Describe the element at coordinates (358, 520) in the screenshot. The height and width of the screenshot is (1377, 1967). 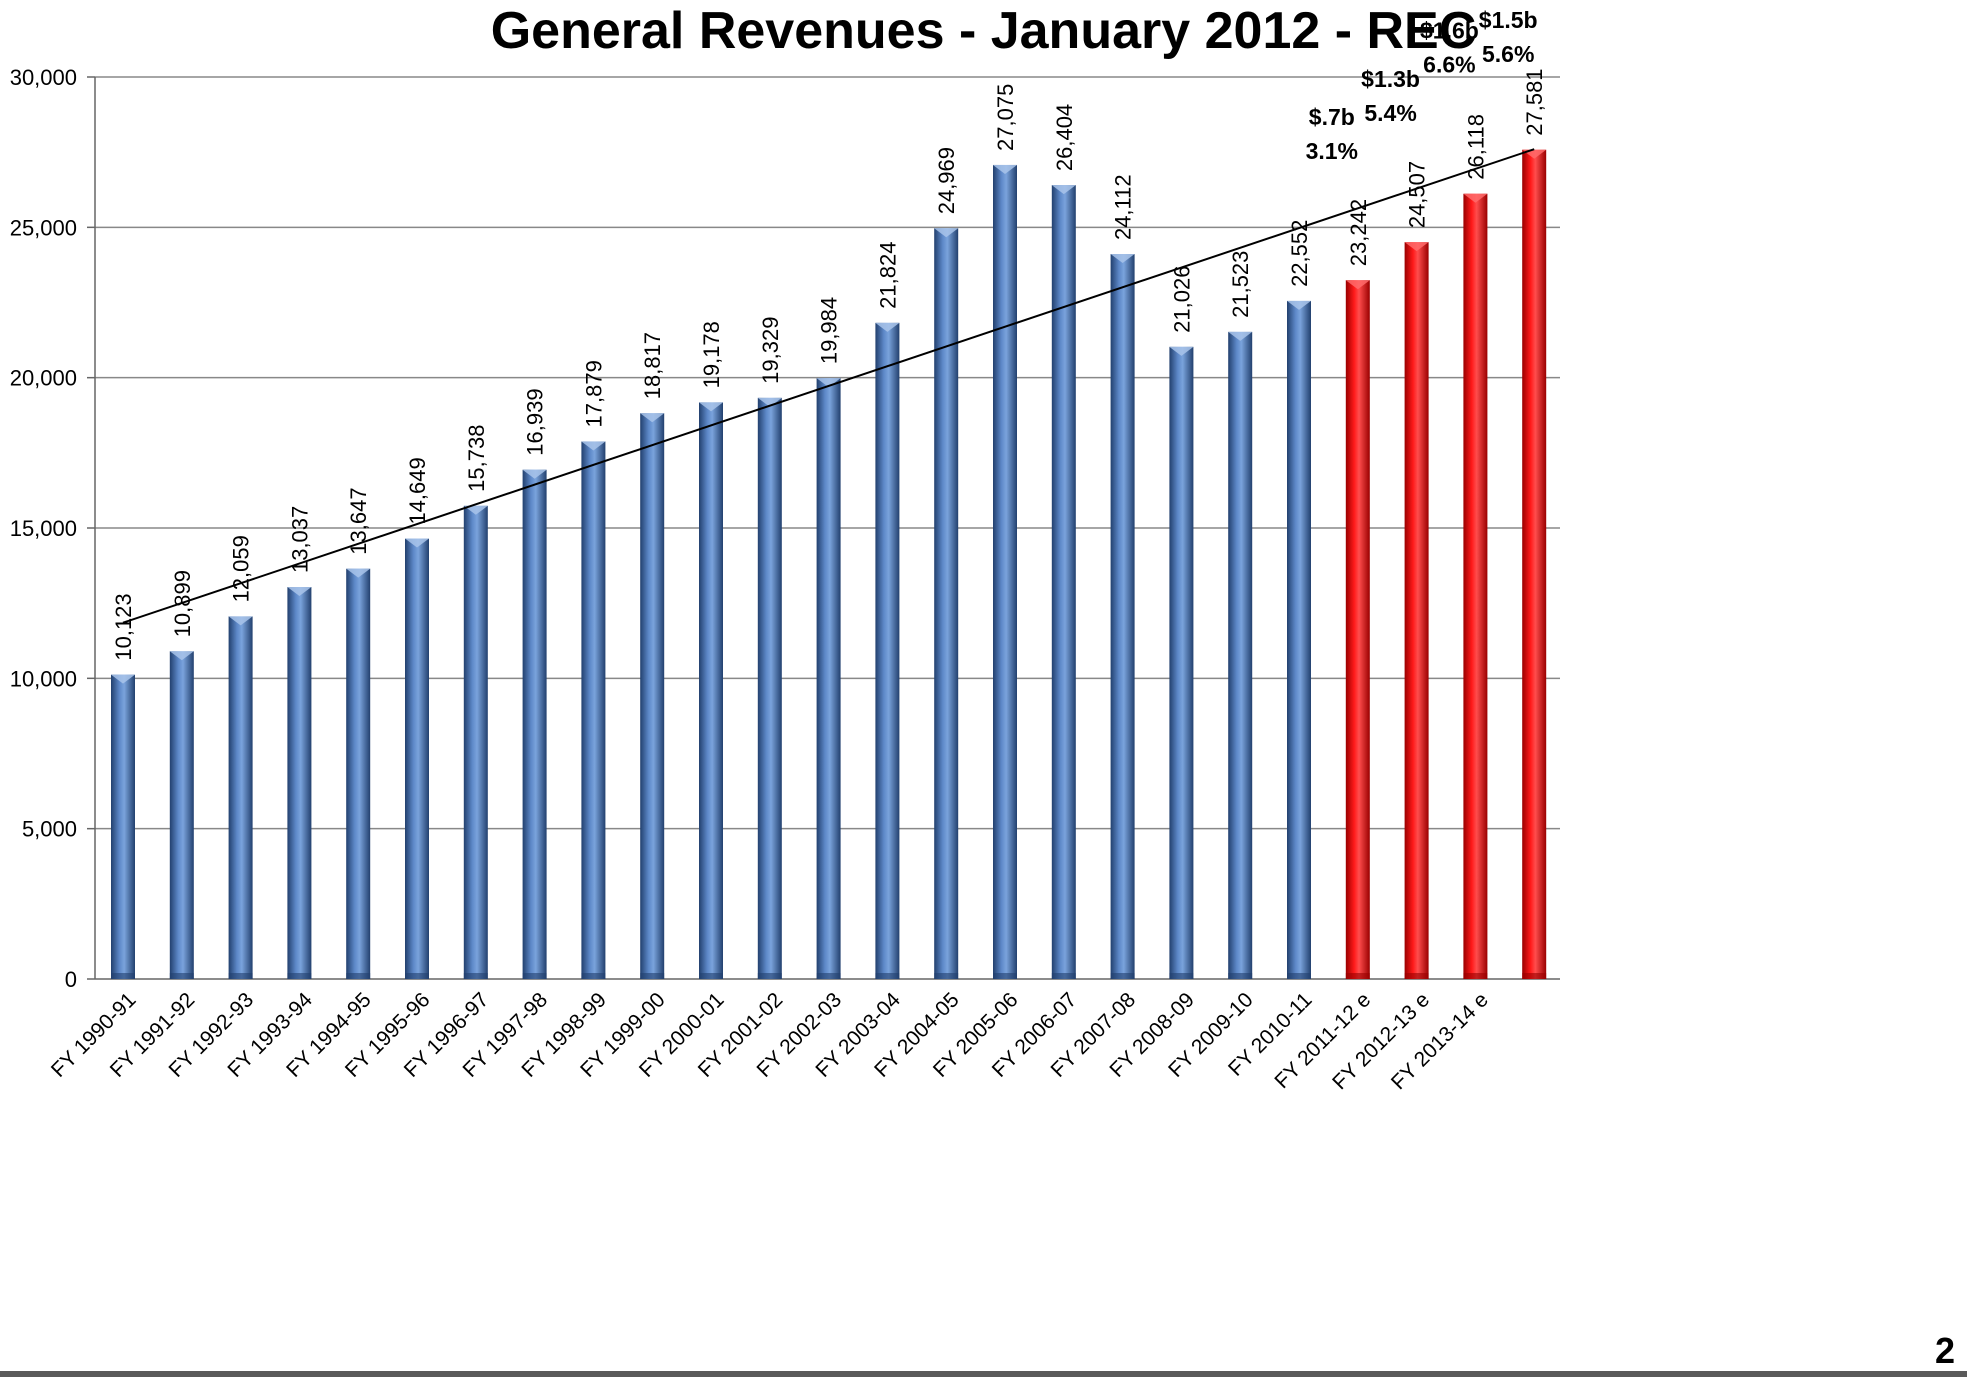
I see `data-label: 13,647` at that location.